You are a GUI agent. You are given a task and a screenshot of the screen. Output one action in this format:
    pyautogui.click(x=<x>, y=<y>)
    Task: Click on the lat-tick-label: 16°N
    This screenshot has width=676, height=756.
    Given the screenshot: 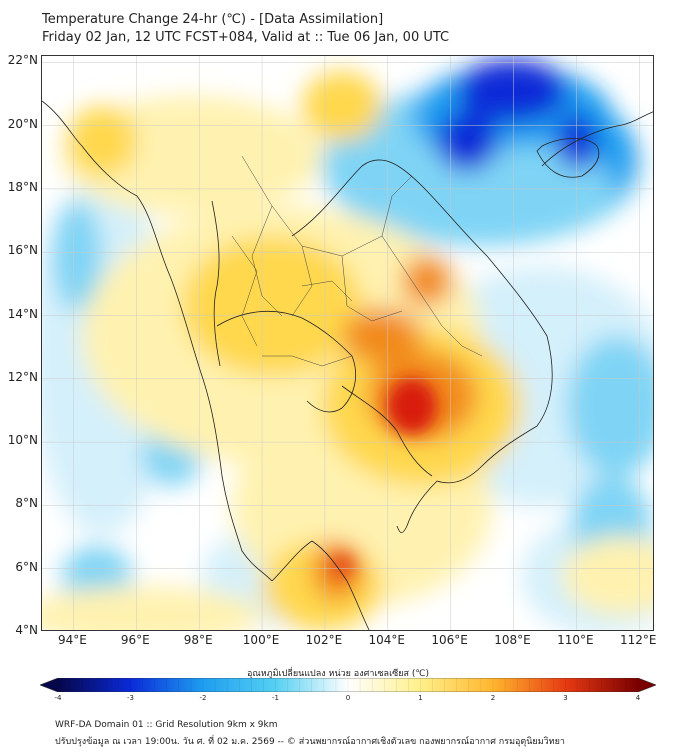 What is the action you would take?
    pyautogui.click(x=22, y=250)
    